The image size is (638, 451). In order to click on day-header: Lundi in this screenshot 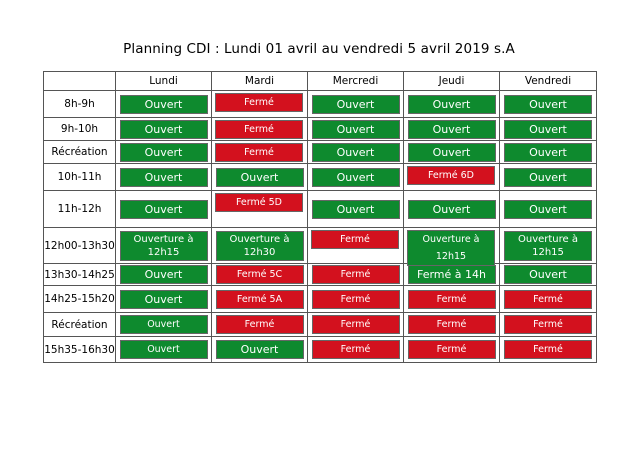, I will do `click(163, 81)`.